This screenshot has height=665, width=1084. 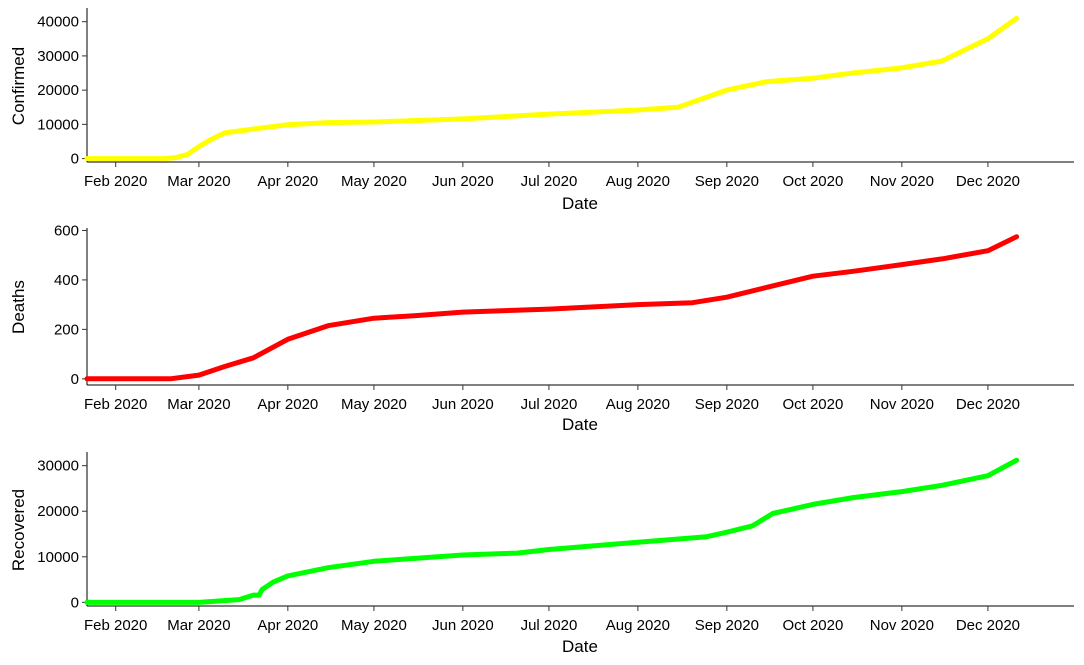 What do you see at coordinates (549, 404) in the screenshot?
I see `deaths-x-tick-label: Jul 2020` at bounding box center [549, 404].